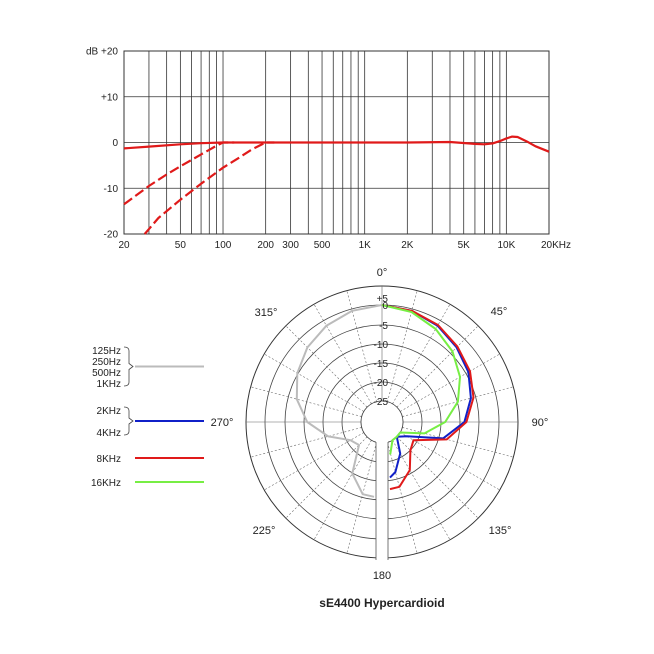 The width and height of the screenshot is (654, 654). I want to click on polar-series, so click(385, 401).